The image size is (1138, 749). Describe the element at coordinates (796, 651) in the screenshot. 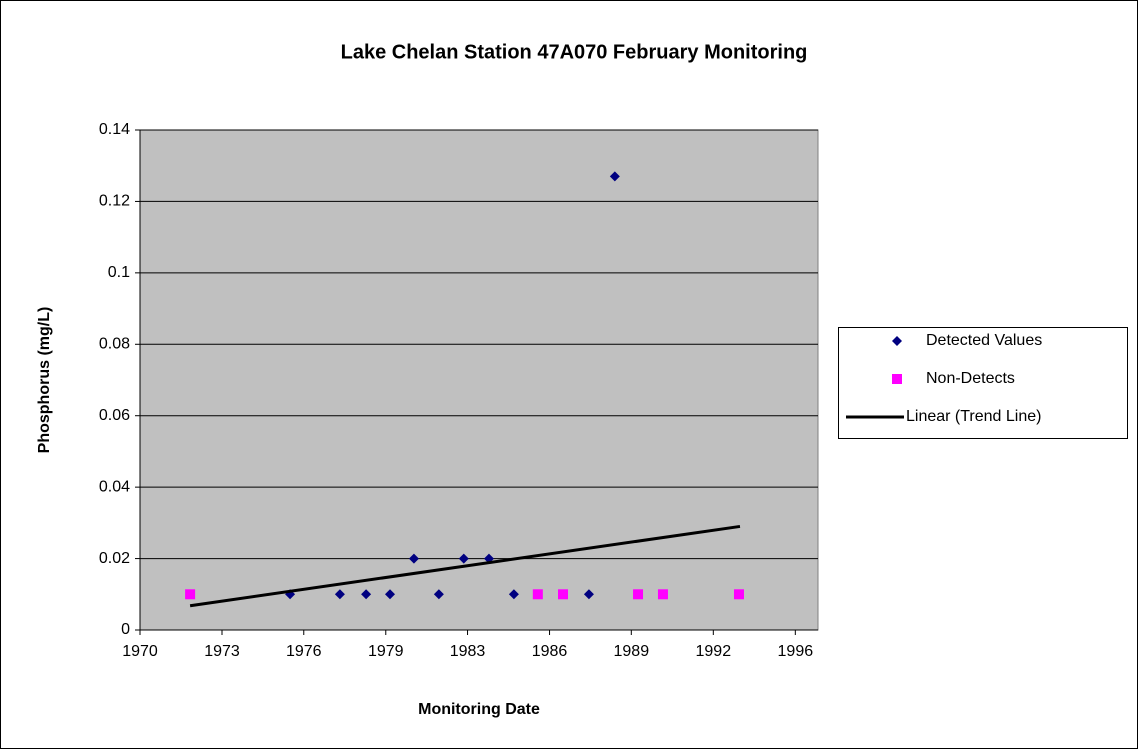

I see `x-tick-label: 1996` at that location.